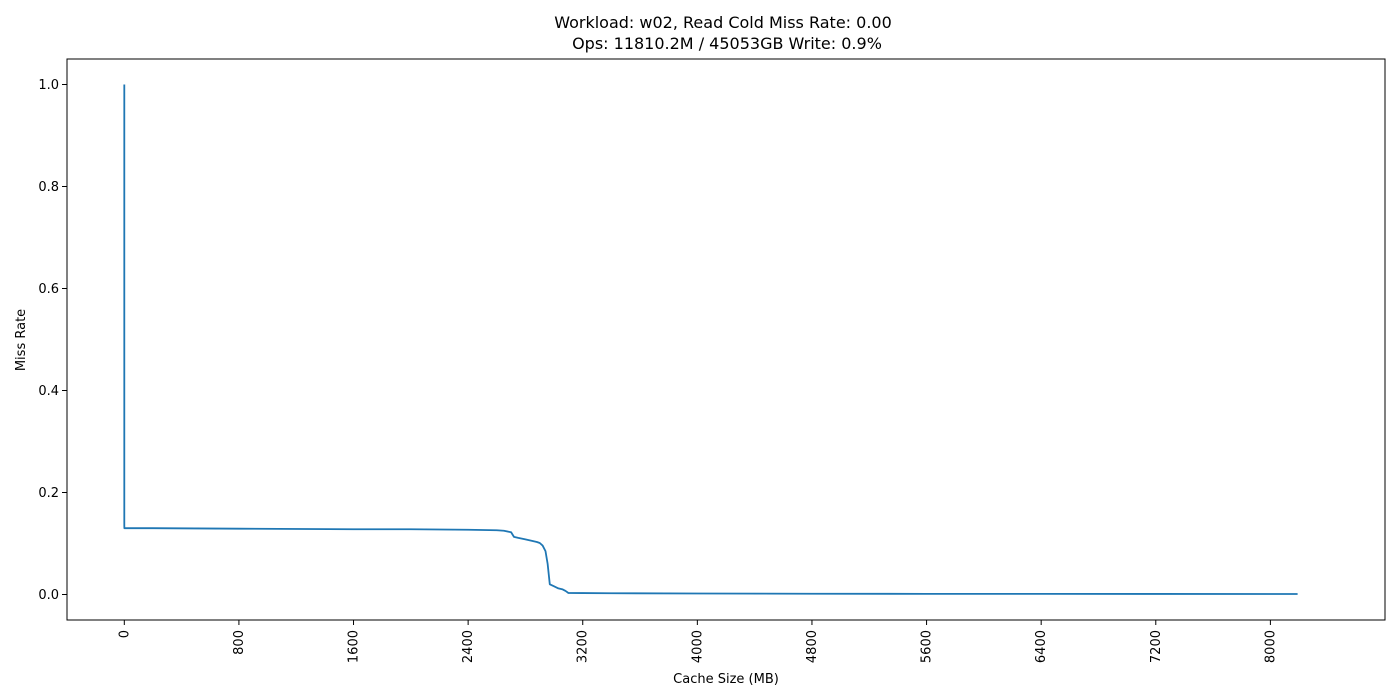 The height and width of the screenshot is (700, 1400). What do you see at coordinates (727, 43) in the screenshot?
I see `chart-title-line-2: Ops: 11810.2M / 45053GB Write: 0.9%` at bounding box center [727, 43].